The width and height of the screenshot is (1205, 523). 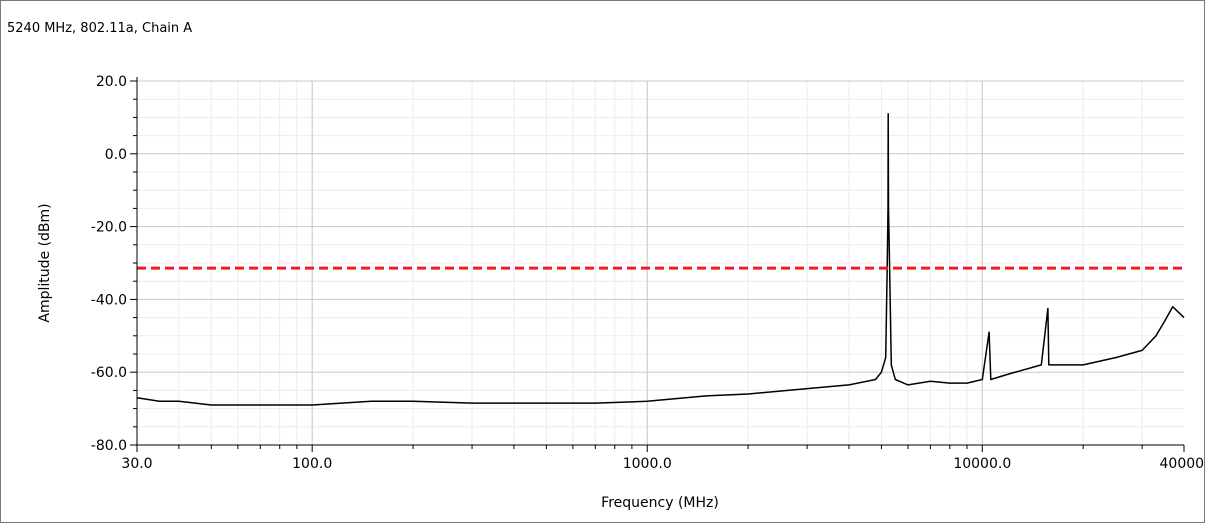 What do you see at coordinates (111, 82) in the screenshot?
I see `y-tick-label: 20.0` at bounding box center [111, 82].